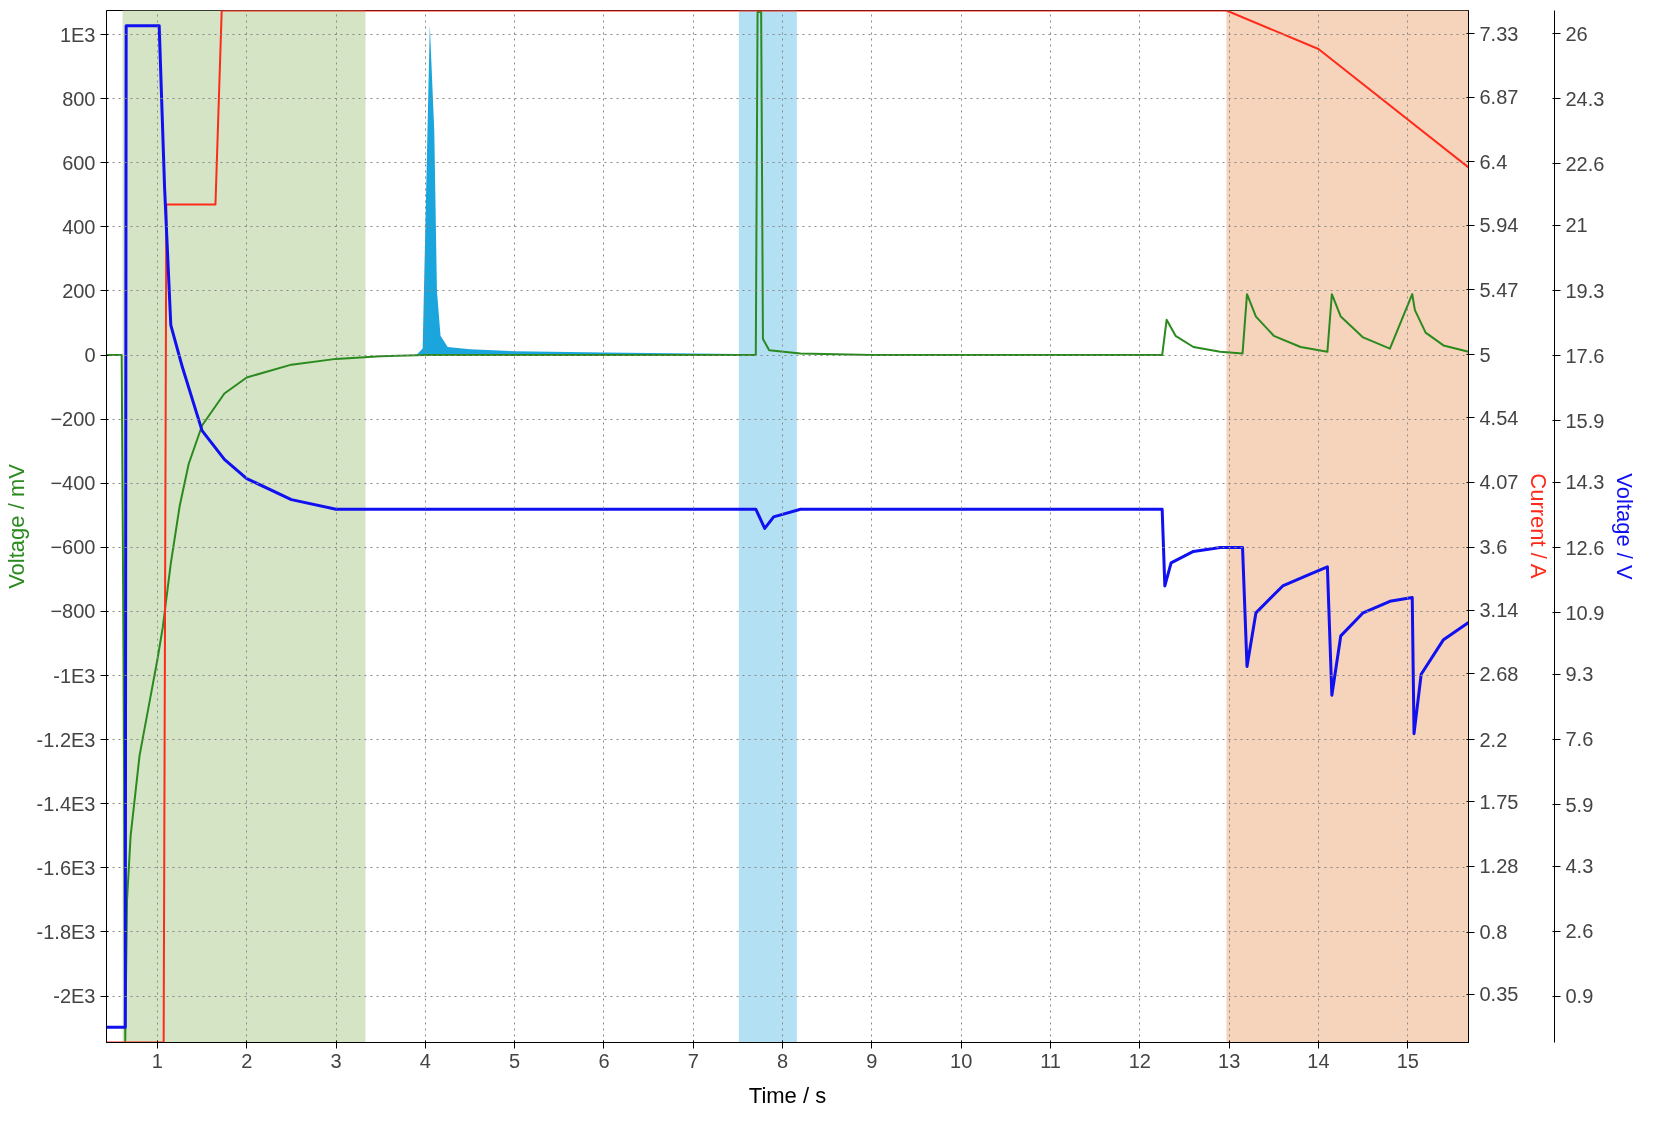  Describe the element at coordinates (1539, 526) in the screenshot. I see `y2-axis-title: Current / A` at that location.